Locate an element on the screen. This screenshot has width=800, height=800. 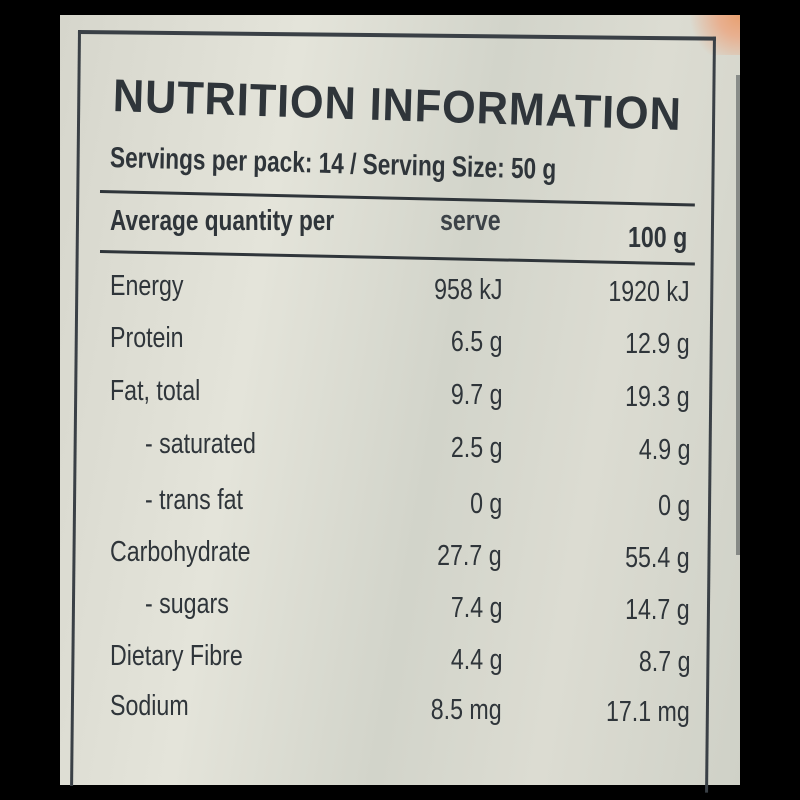
per-serve-value: 2.5 g is located at coordinates (476, 448).